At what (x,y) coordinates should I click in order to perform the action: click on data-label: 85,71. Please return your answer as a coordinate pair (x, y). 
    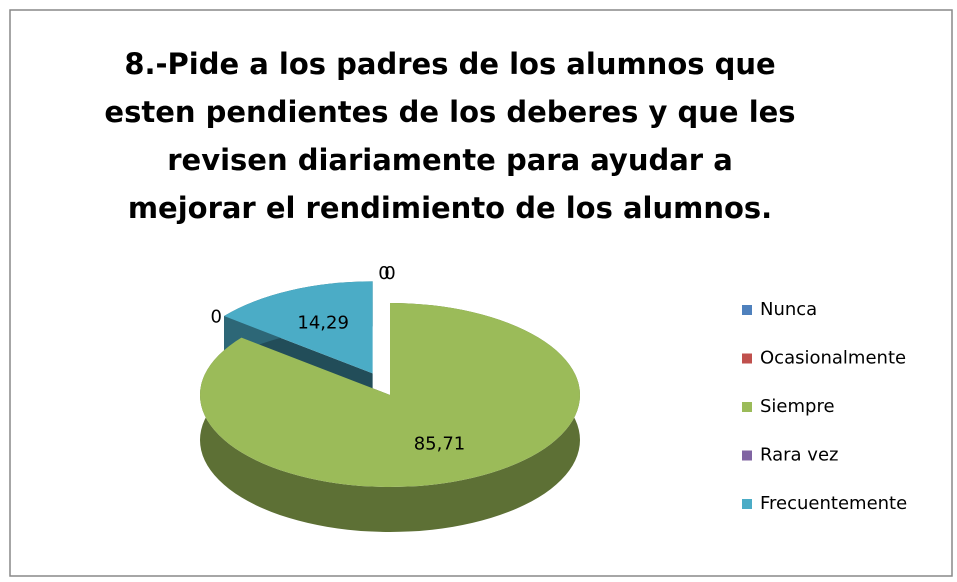
    Looking at the image, I should click on (440, 444).